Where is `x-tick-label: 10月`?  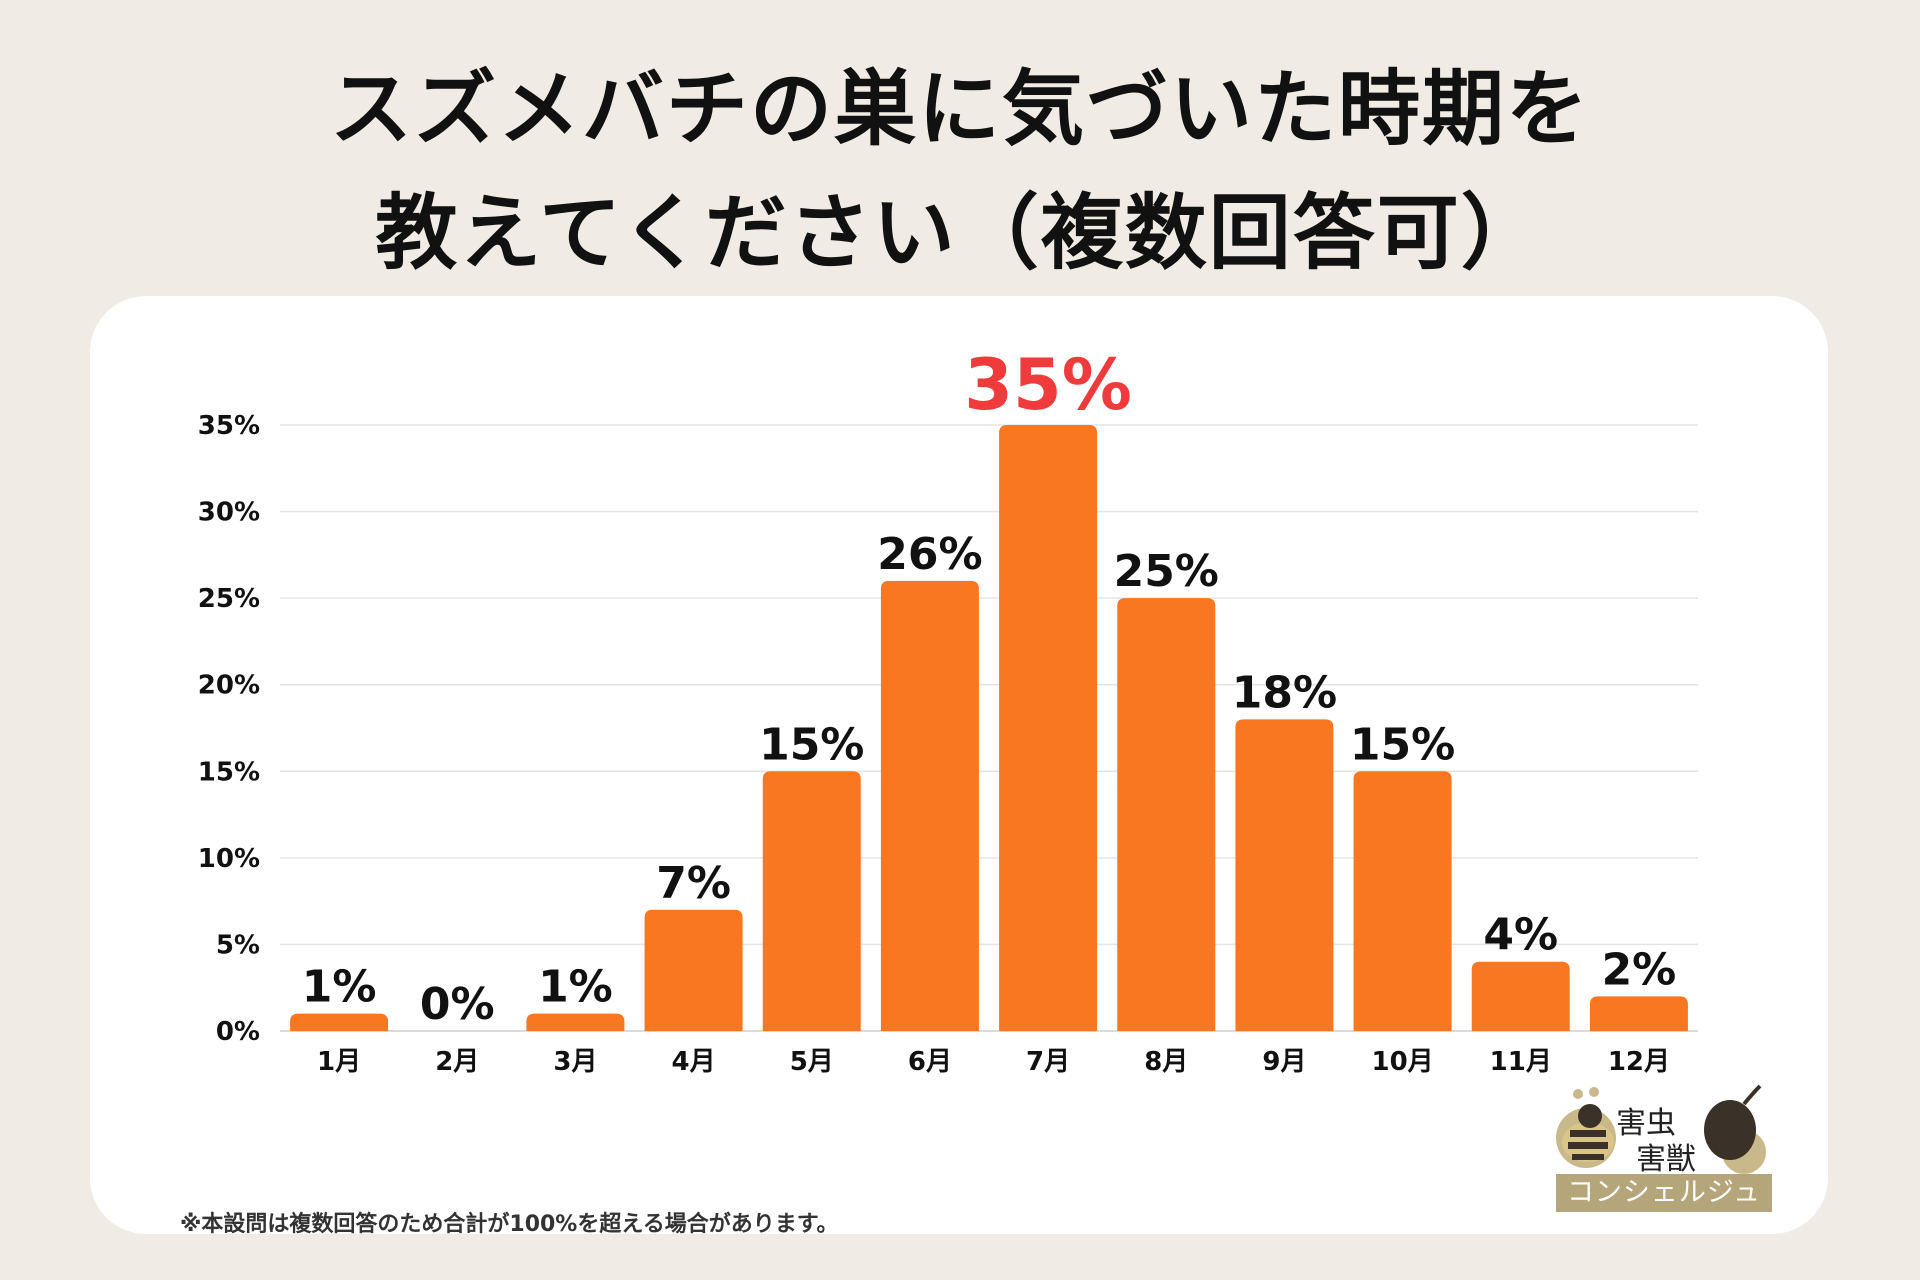 x-tick-label: 10月 is located at coordinates (1402, 1062).